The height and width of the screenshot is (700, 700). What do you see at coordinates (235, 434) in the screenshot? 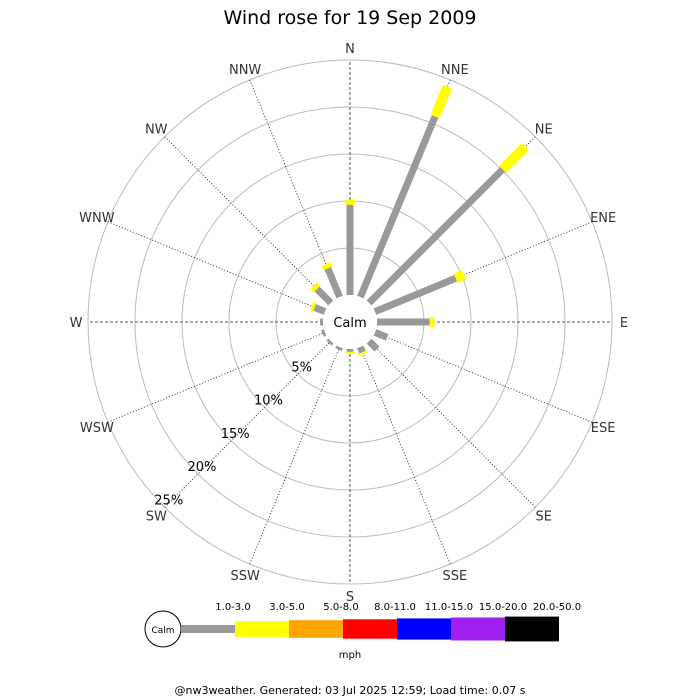
I see `ring-label: 15%` at bounding box center [235, 434].